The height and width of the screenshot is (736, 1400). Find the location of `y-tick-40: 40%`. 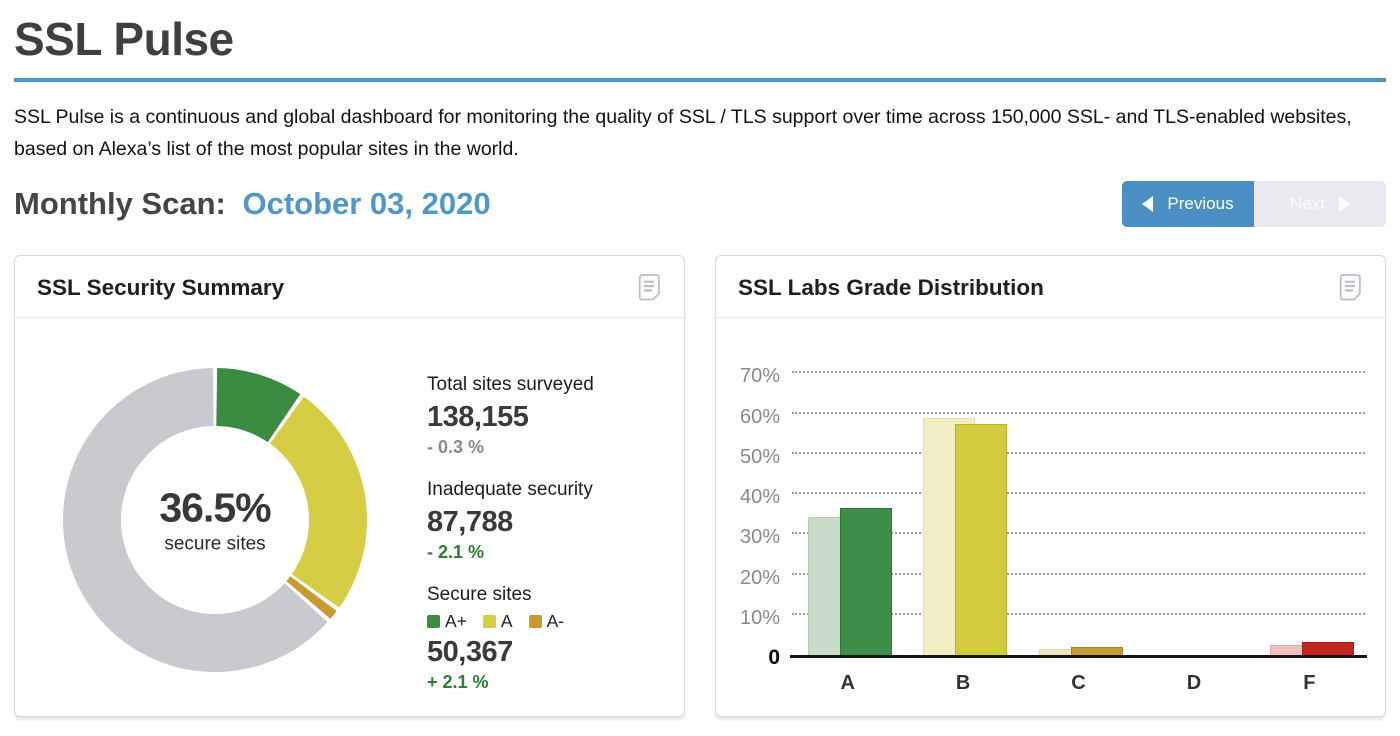

y-tick-40: 40% is located at coordinates (759, 497).